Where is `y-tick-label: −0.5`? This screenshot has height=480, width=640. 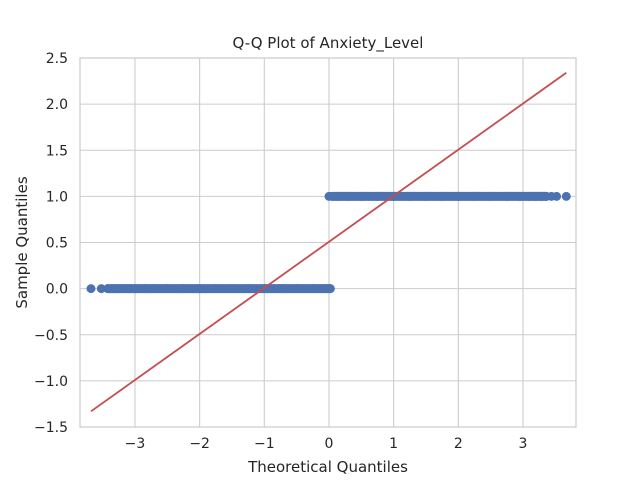 y-tick-label: −0.5 is located at coordinates (51, 336).